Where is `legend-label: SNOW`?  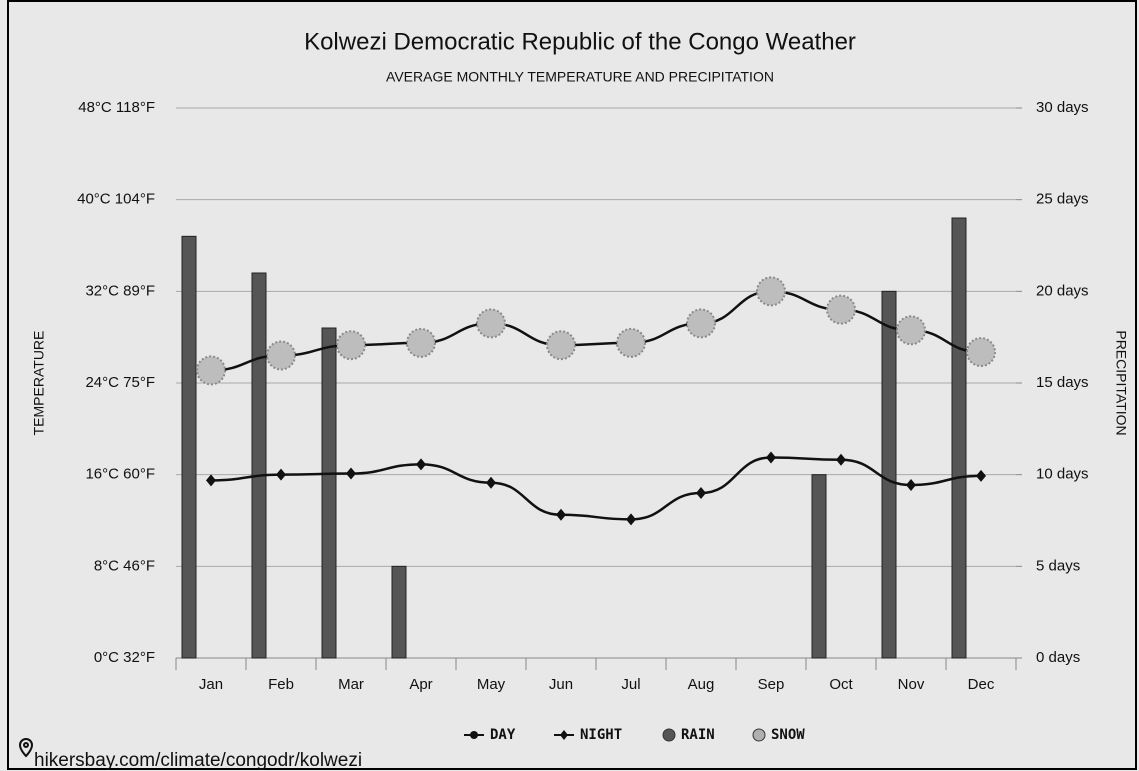
legend-label: SNOW is located at coordinates (788, 735).